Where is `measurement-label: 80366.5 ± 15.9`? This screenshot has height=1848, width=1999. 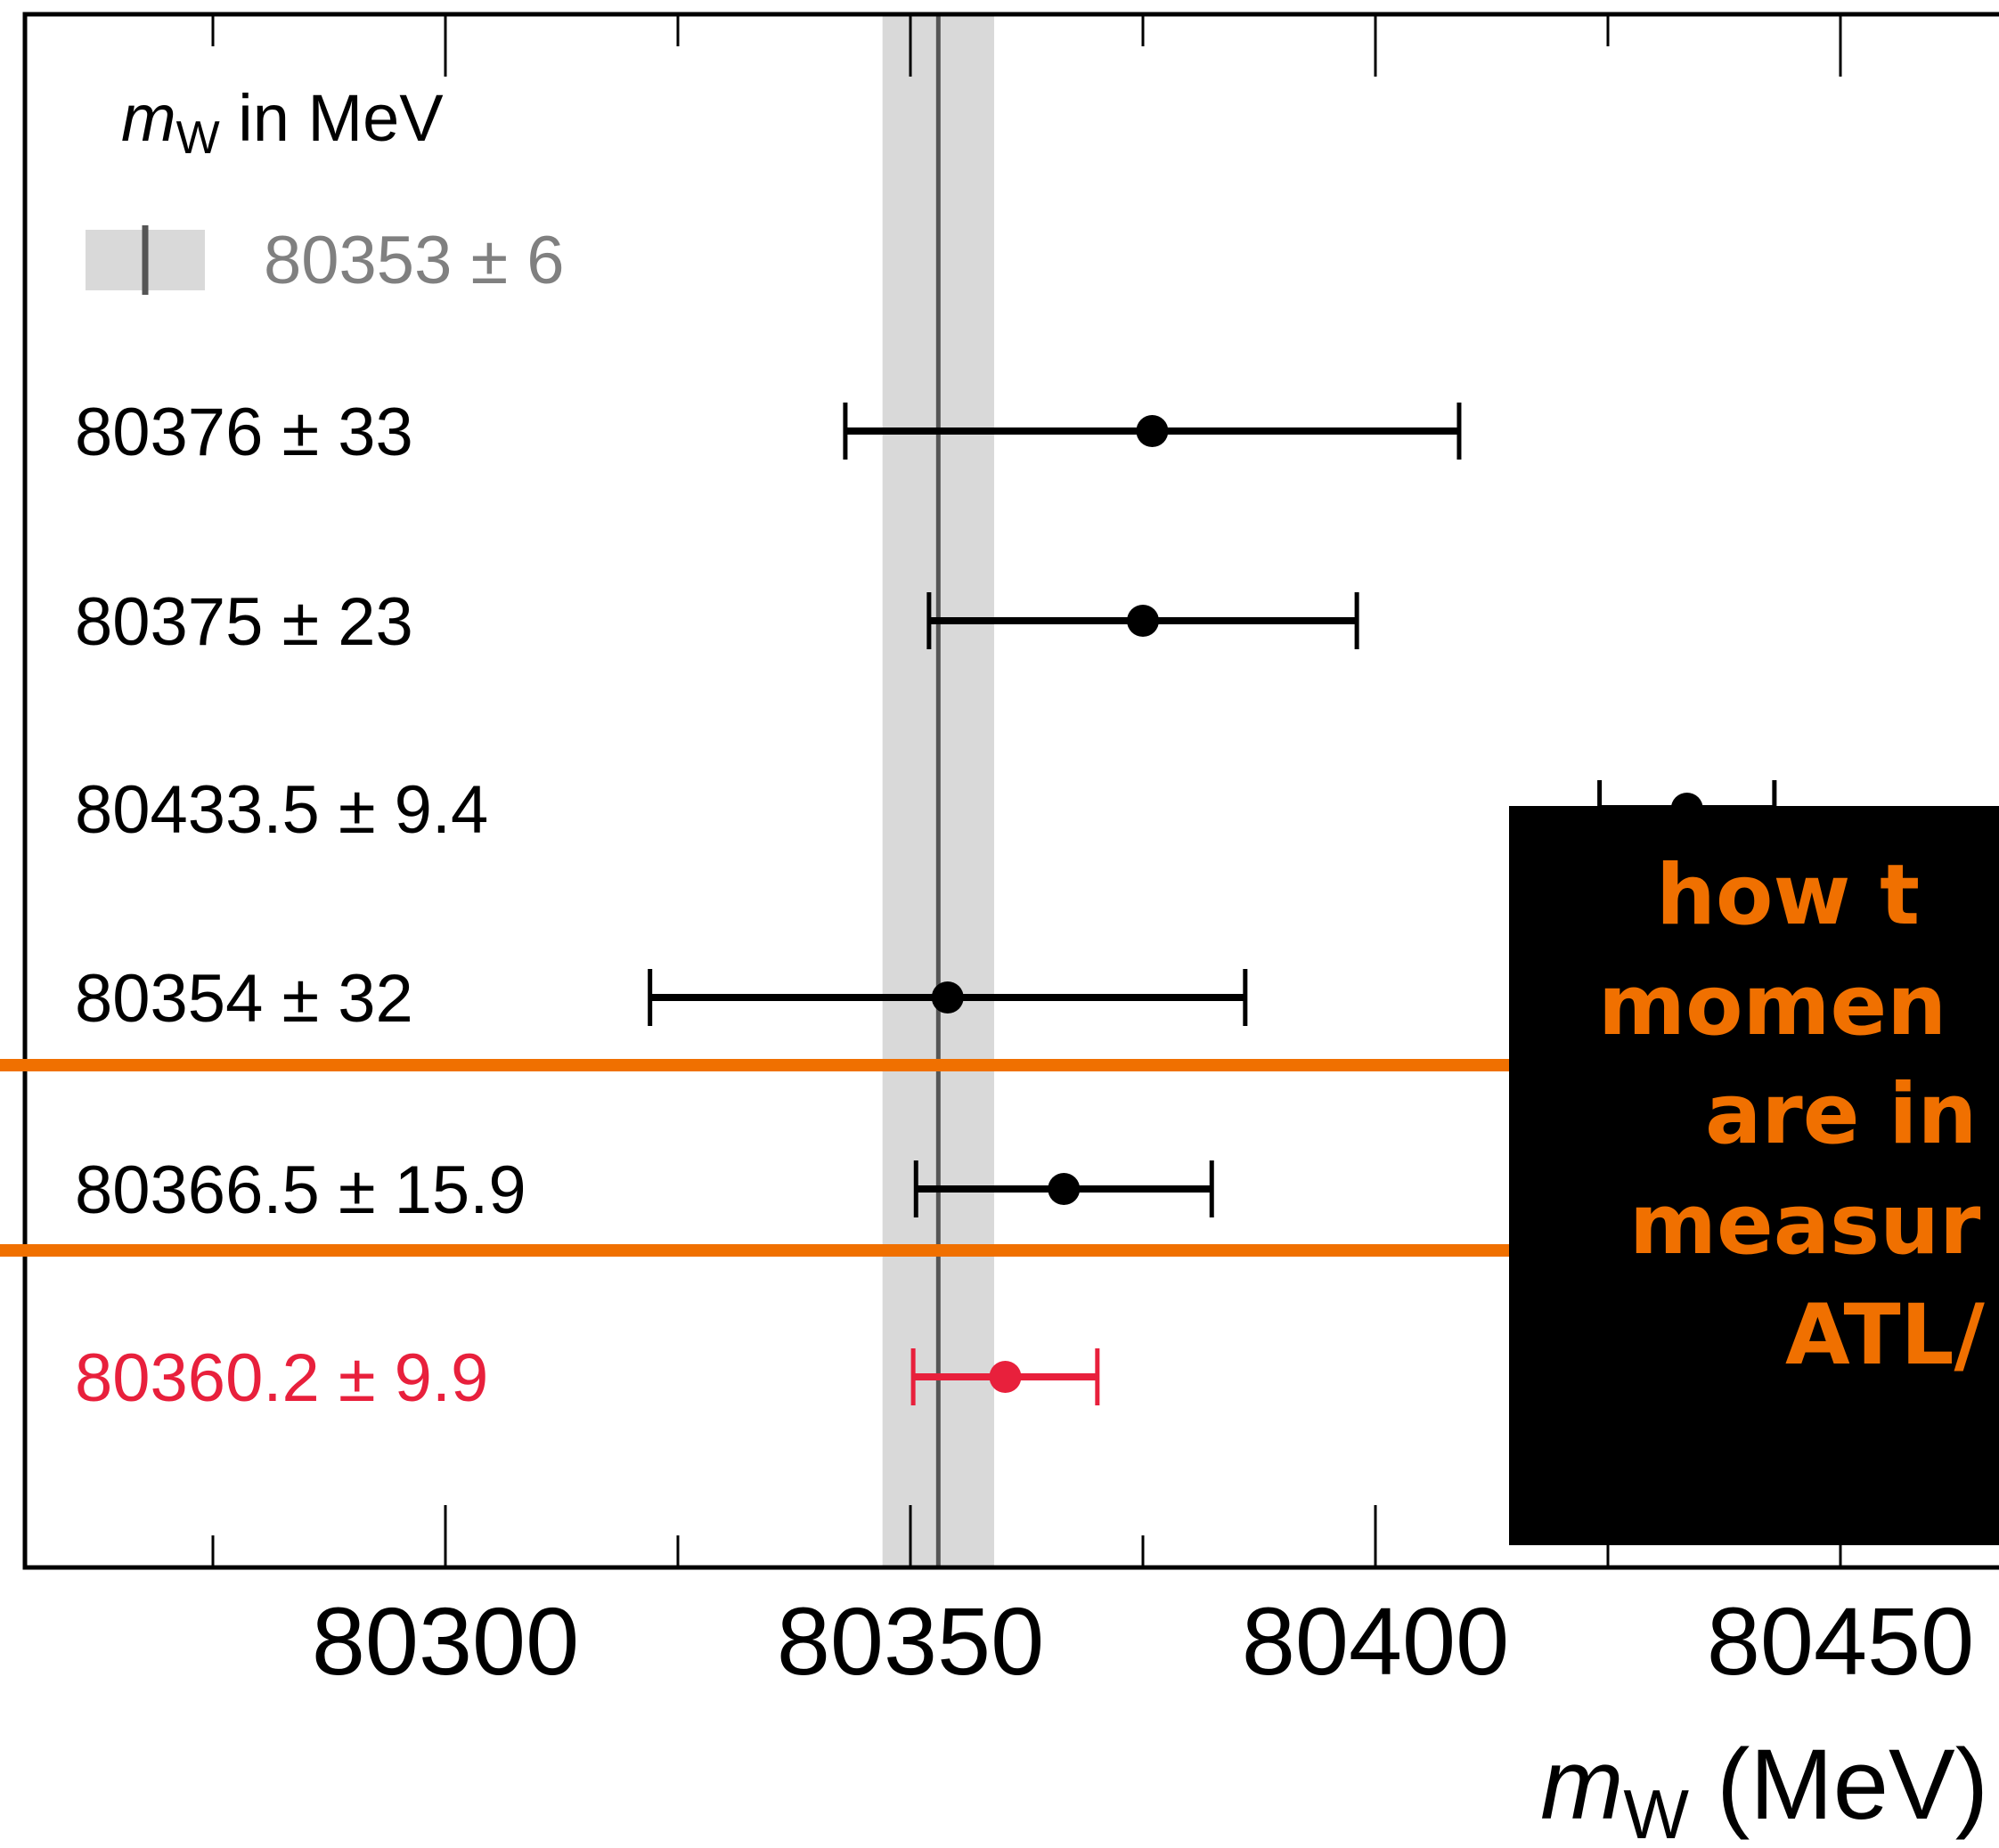 measurement-label: 80366.5 ± 15.9 is located at coordinates (301, 1190).